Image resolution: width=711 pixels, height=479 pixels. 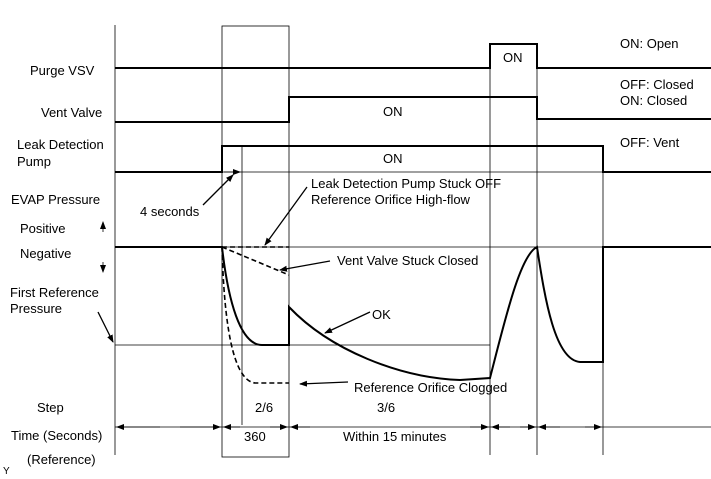 I want to click on label-negative: Negative, so click(x=45, y=253).